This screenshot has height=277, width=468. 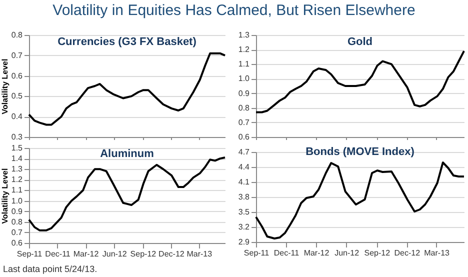 What do you see at coordinates (244, 182) in the screenshot?
I see `y-tick-label: 4.1` at bounding box center [244, 182].